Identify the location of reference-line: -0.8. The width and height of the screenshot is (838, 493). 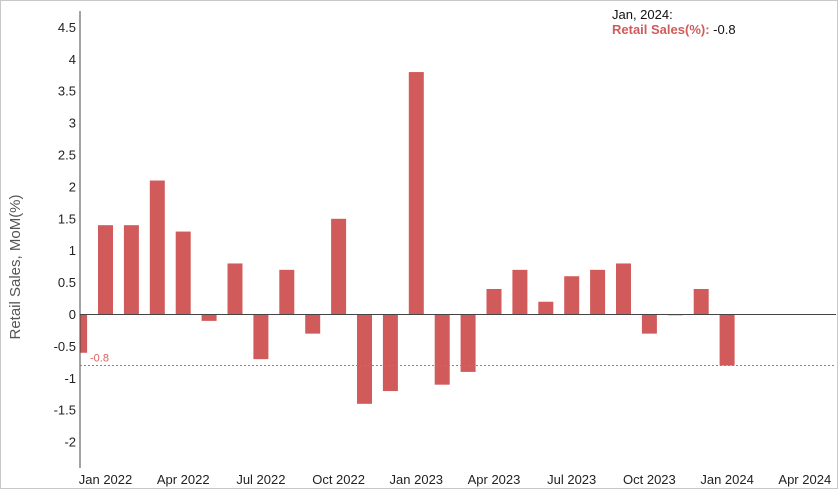
(458, 360).